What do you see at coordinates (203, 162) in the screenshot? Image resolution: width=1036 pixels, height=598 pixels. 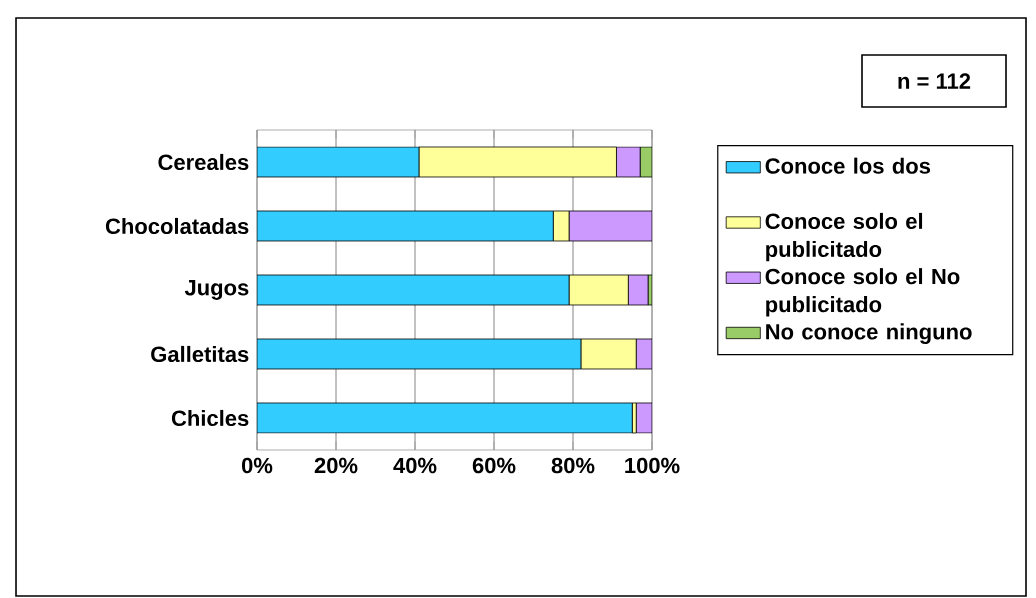 I see `y-tick-label: Cereales` at bounding box center [203, 162].